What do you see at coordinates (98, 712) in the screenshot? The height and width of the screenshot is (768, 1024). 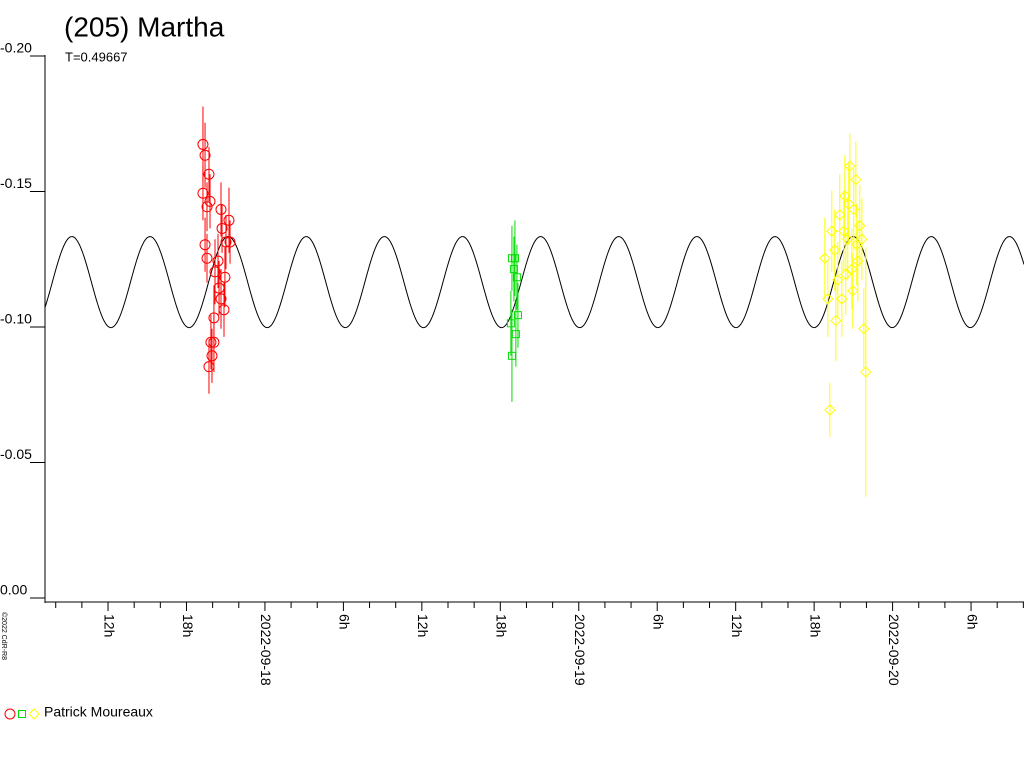 I see `legend-label: Patrick Moureaux` at bounding box center [98, 712].